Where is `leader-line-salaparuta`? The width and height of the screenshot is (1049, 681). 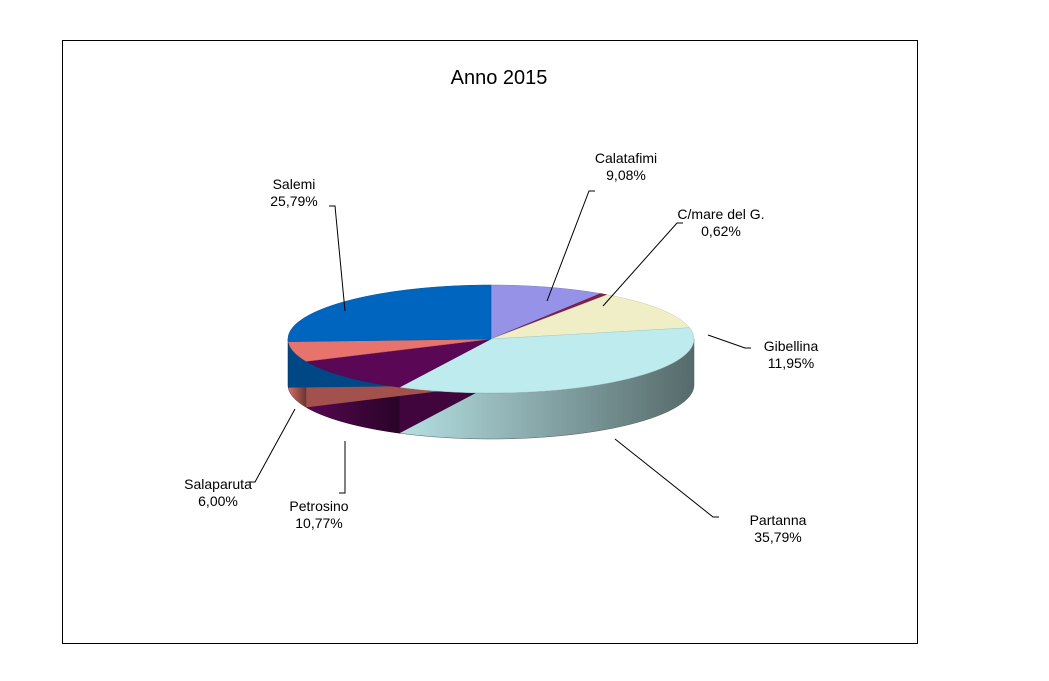 leader-line-salaparuta is located at coordinates (272, 445).